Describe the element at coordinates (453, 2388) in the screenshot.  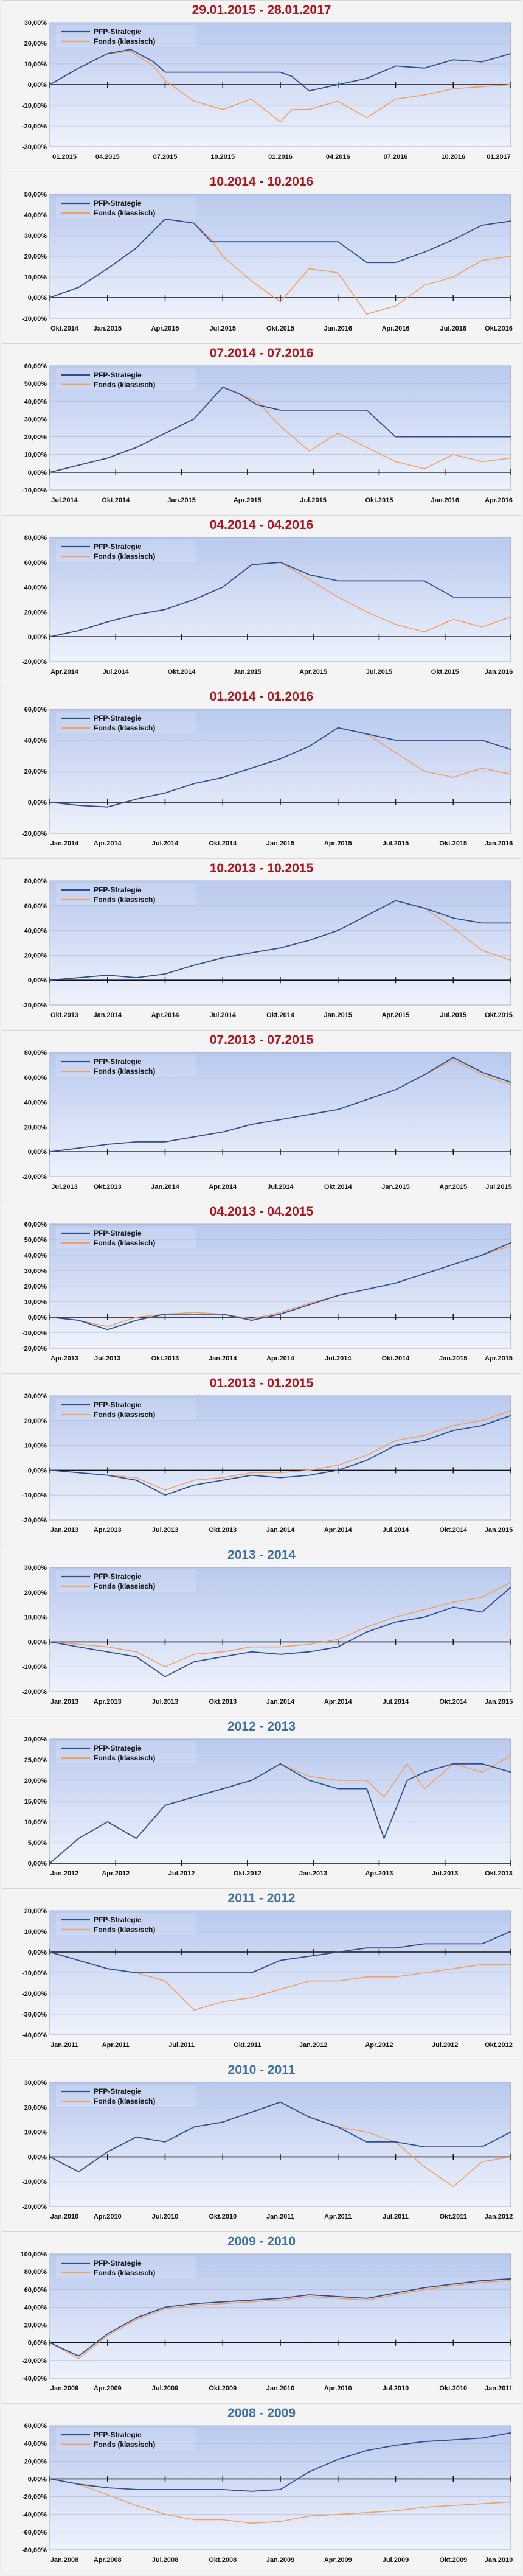
I see `x-tick-label: Okt.2010` at that location.